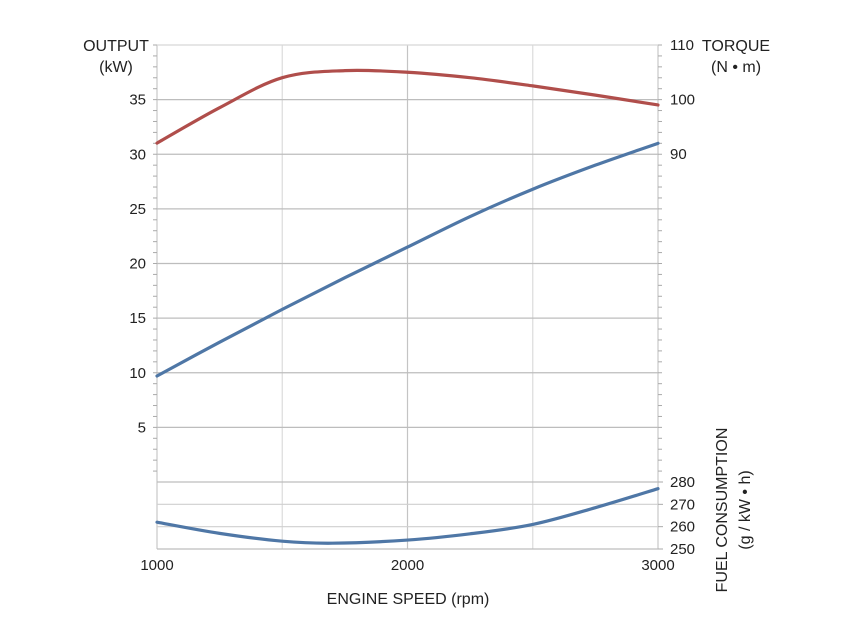  What do you see at coordinates (678, 154) in the screenshot?
I see `torque-tick-label: 90` at bounding box center [678, 154].